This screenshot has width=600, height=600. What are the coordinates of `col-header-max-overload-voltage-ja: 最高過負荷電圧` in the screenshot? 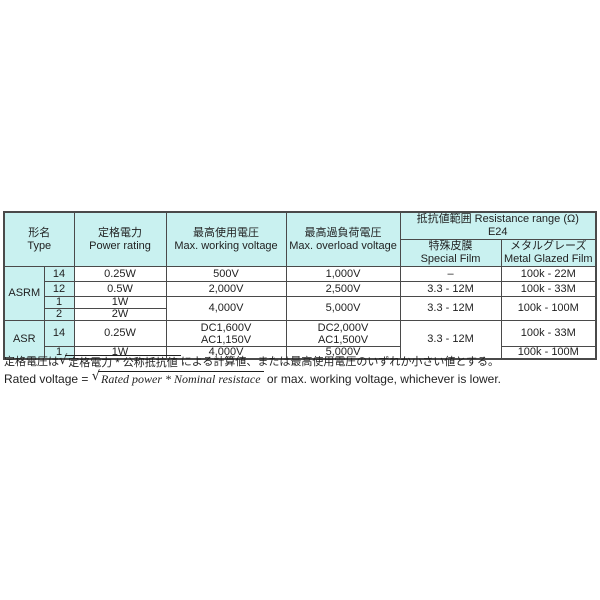 It's located at (343, 232).